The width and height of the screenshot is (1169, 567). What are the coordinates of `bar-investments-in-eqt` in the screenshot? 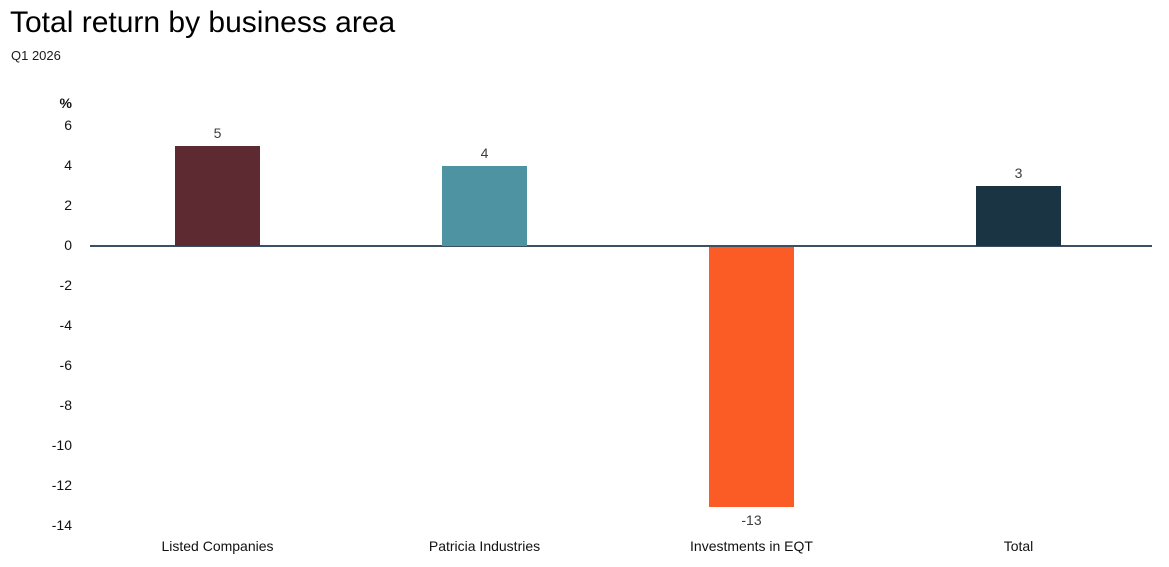 It's located at (751, 377).